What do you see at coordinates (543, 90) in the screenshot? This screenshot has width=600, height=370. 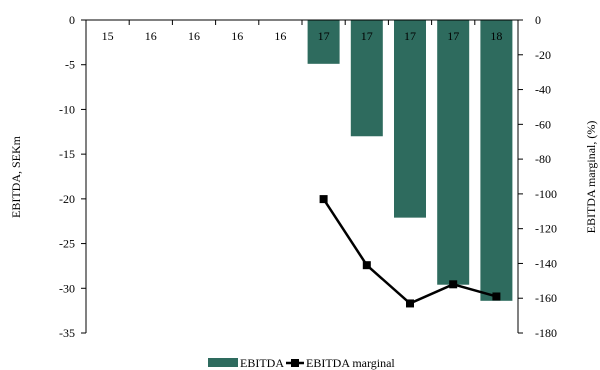 I see `right-tick-label: -40` at bounding box center [543, 90].